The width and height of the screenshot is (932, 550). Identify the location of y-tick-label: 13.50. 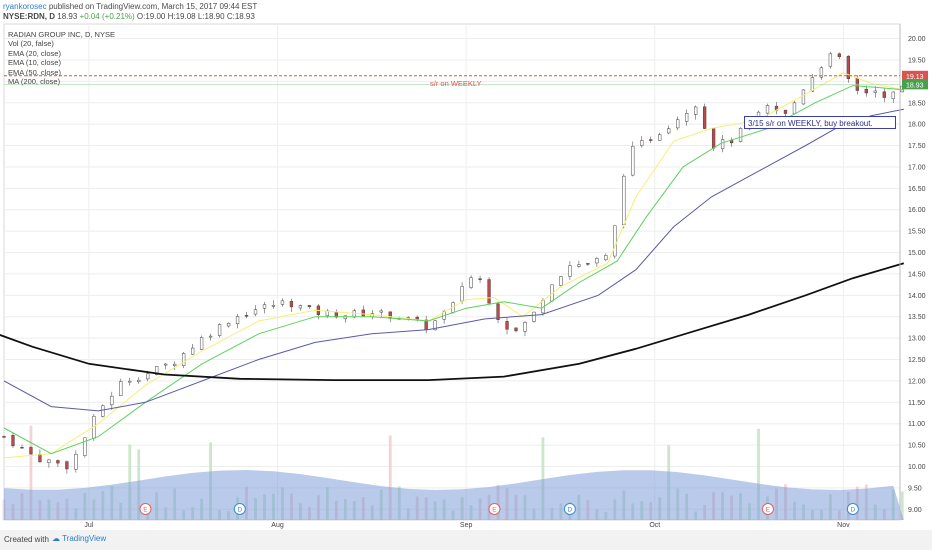
(917, 317).